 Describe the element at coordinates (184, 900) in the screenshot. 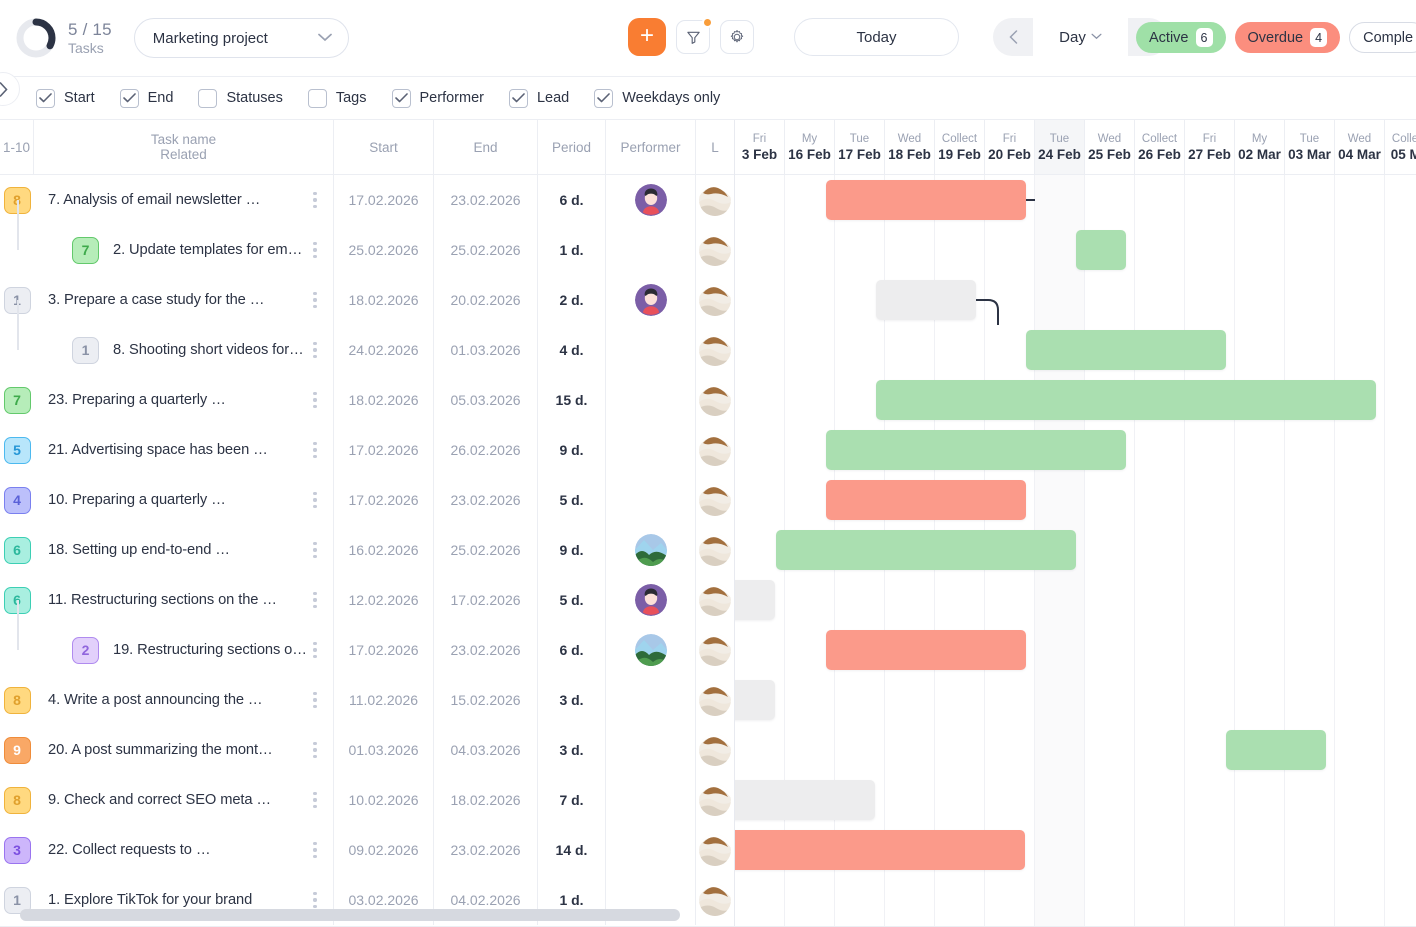

I see `task-name-cell: 1. Explore TikTok for your brand` at that location.